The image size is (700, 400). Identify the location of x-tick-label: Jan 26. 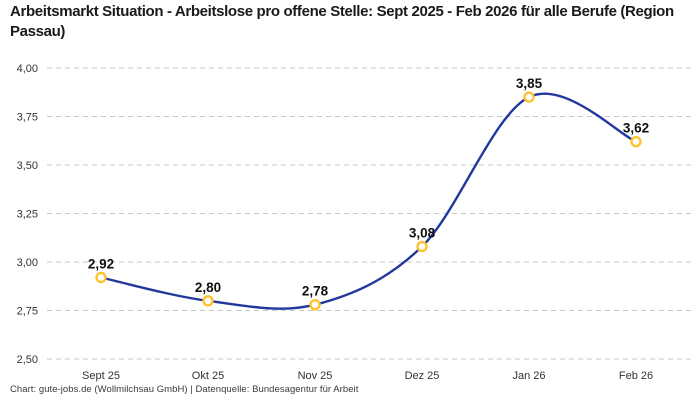
(528, 376).